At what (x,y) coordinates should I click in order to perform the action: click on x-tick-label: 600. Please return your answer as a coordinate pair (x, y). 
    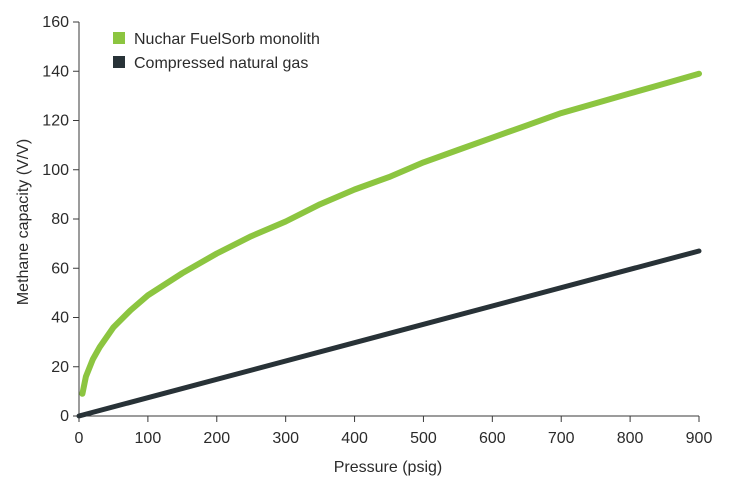
    Looking at the image, I should click on (492, 438).